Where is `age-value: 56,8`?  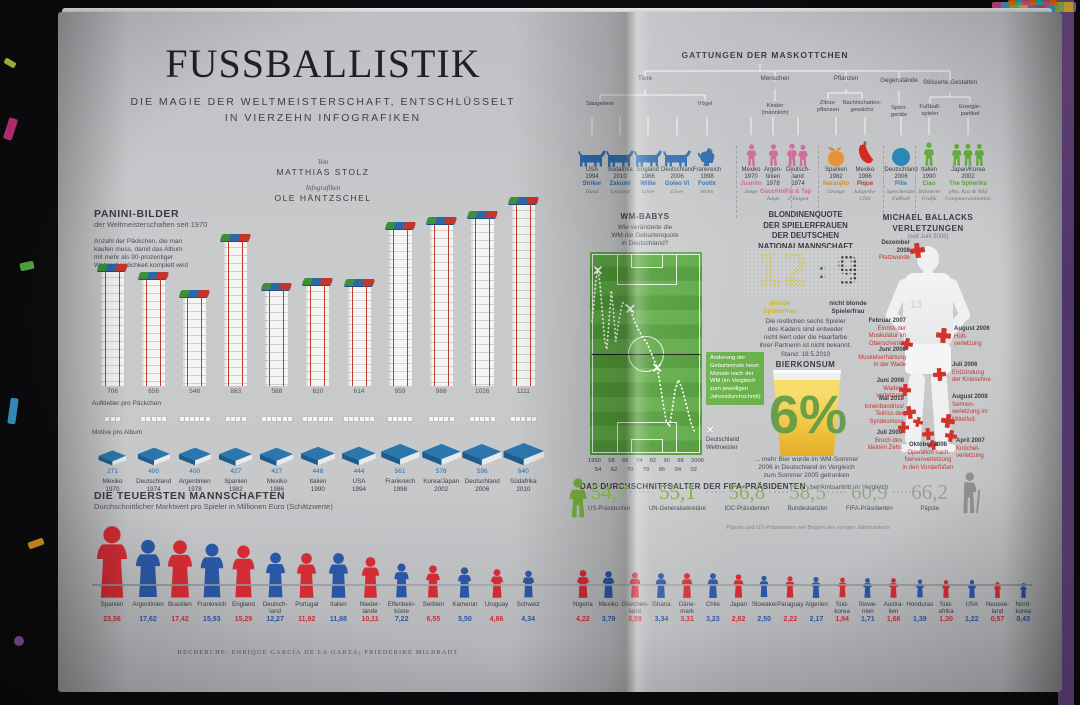
age-value: 56,8 is located at coordinates (747, 492).